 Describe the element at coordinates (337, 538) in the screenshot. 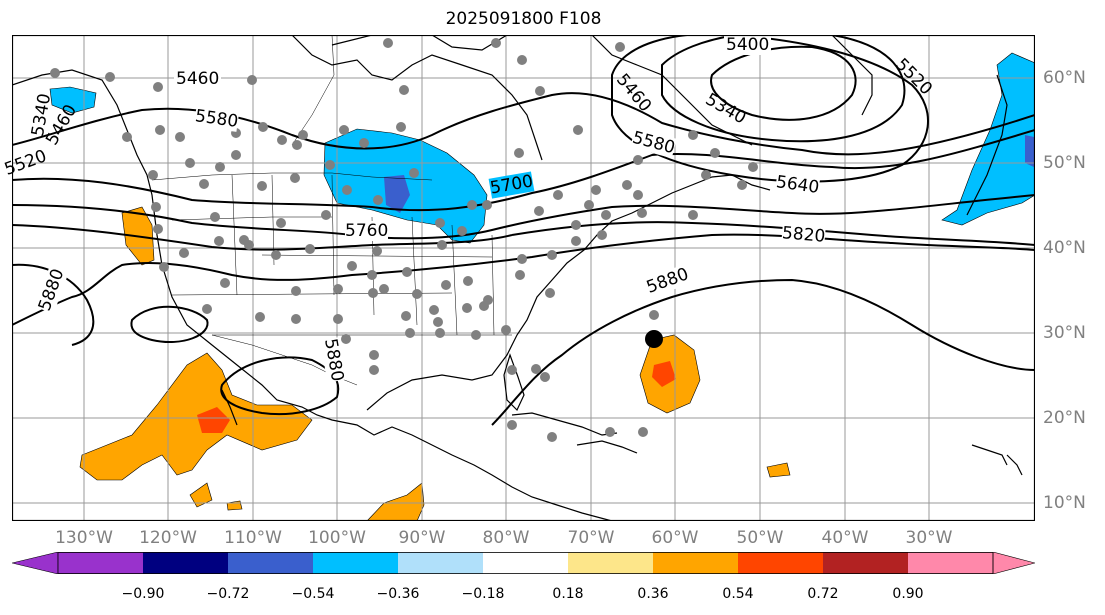

I see `lon-label-100w: 100°W` at that location.